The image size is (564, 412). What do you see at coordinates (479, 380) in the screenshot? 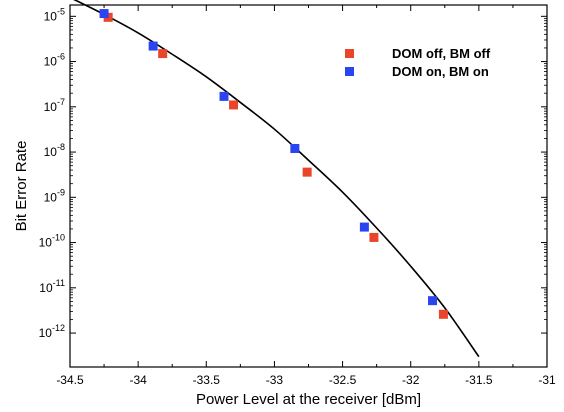
I see `x-tick-label: -31.5` at bounding box center [479, 380].